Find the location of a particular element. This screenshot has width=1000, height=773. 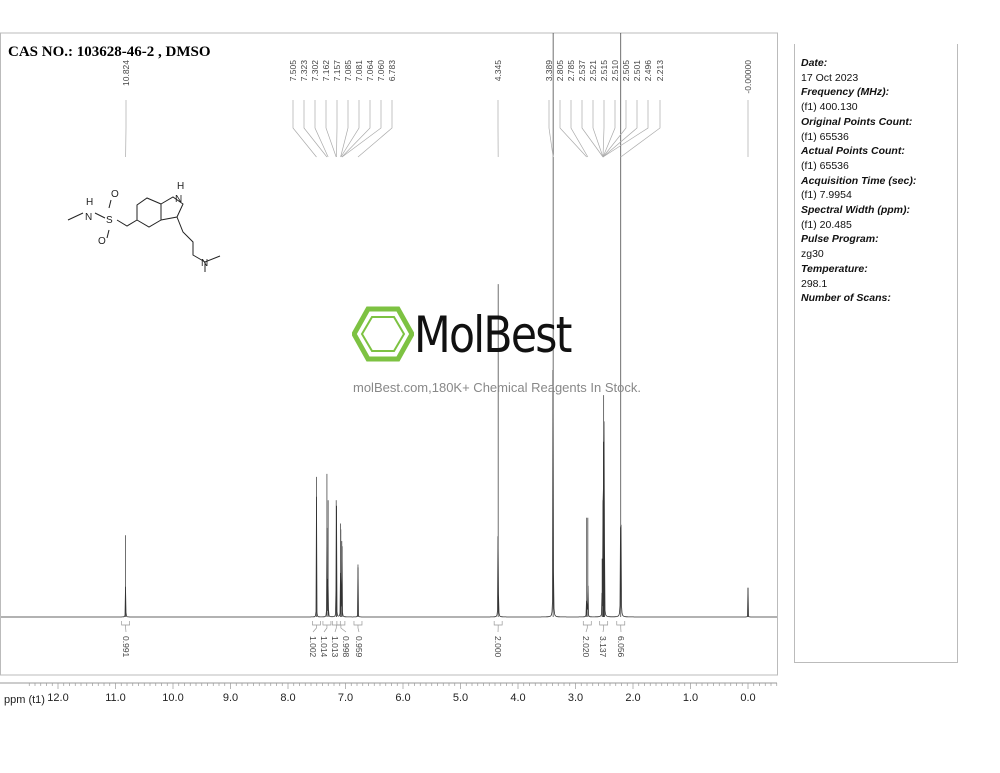

peak-label: 7.064 is located at coordinates (370, 71).